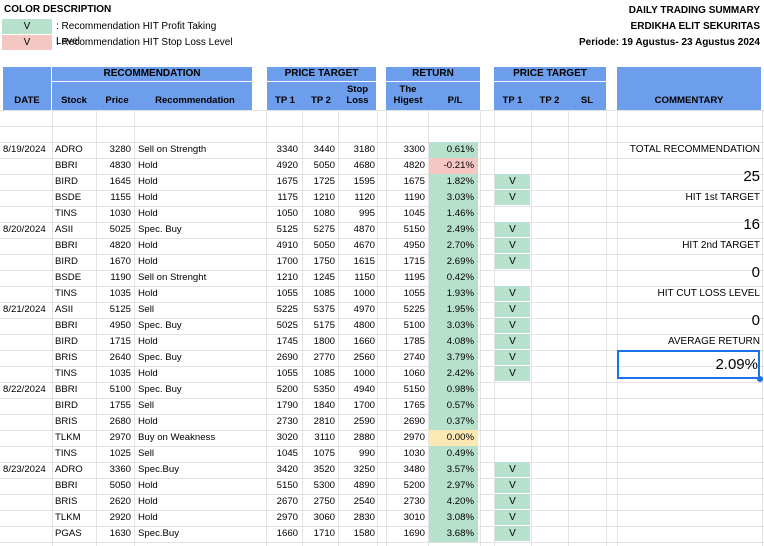 The image size is (764, 546). What do you see at coordinates (453, 358) in the screenshot?
I see `cell-pl: 3.79%` at bounding box center [453, 358].